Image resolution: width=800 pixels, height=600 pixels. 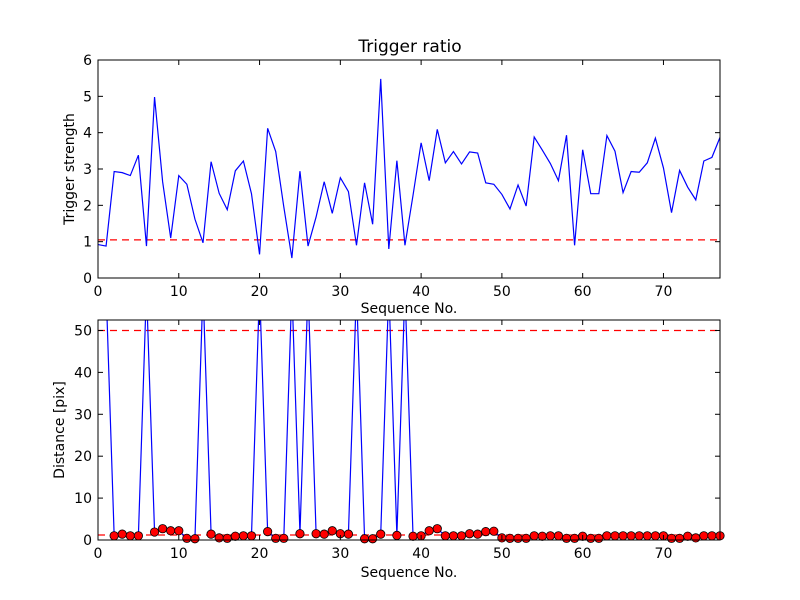 I want to click on distance-x-axis-label: Sequence No., so click(x=409, y=573).